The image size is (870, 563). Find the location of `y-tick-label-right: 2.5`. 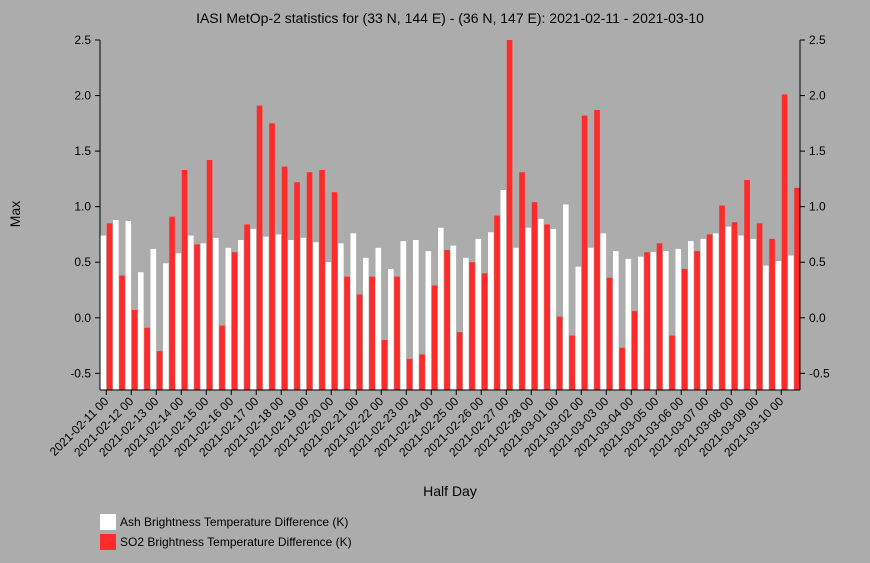

y-tick-label-right: 2.5 is located at coordinates (817, 40).